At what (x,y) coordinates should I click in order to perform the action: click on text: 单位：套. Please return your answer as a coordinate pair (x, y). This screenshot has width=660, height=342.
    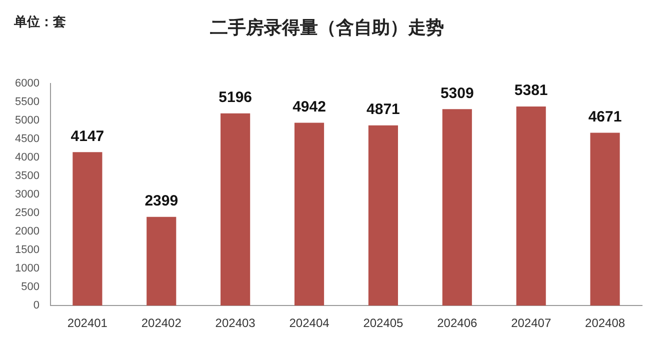
    Looking at the image, I should click on (39, 22).